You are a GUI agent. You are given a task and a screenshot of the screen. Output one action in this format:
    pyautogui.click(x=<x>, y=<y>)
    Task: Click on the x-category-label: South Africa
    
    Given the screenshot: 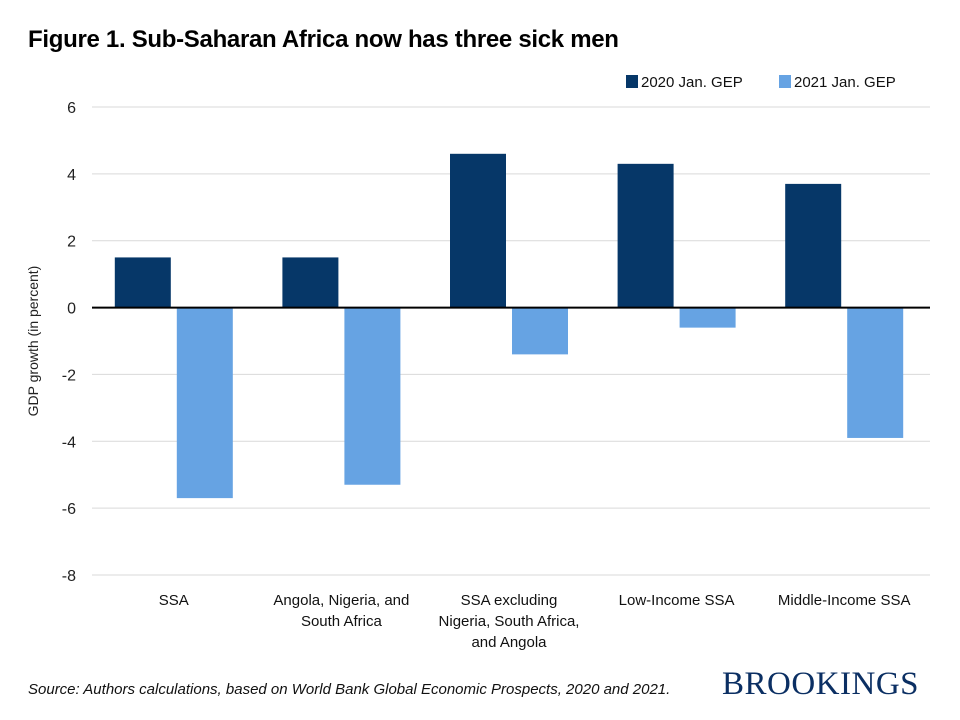 What is the action you would take?
    pyautogui.click(x=342, y=621)
    